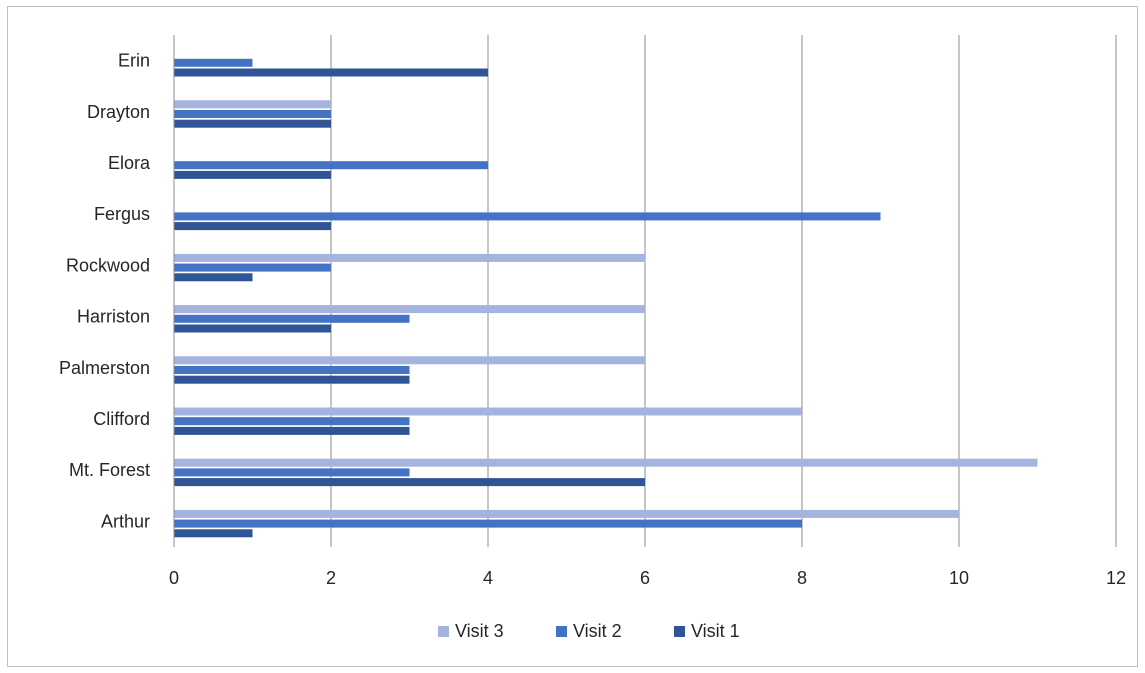 The image size is (1145, 673). Describe the element at coordinates (409, 360) in the screenshot. I see `bar-visit-3-palmerston` at that location.